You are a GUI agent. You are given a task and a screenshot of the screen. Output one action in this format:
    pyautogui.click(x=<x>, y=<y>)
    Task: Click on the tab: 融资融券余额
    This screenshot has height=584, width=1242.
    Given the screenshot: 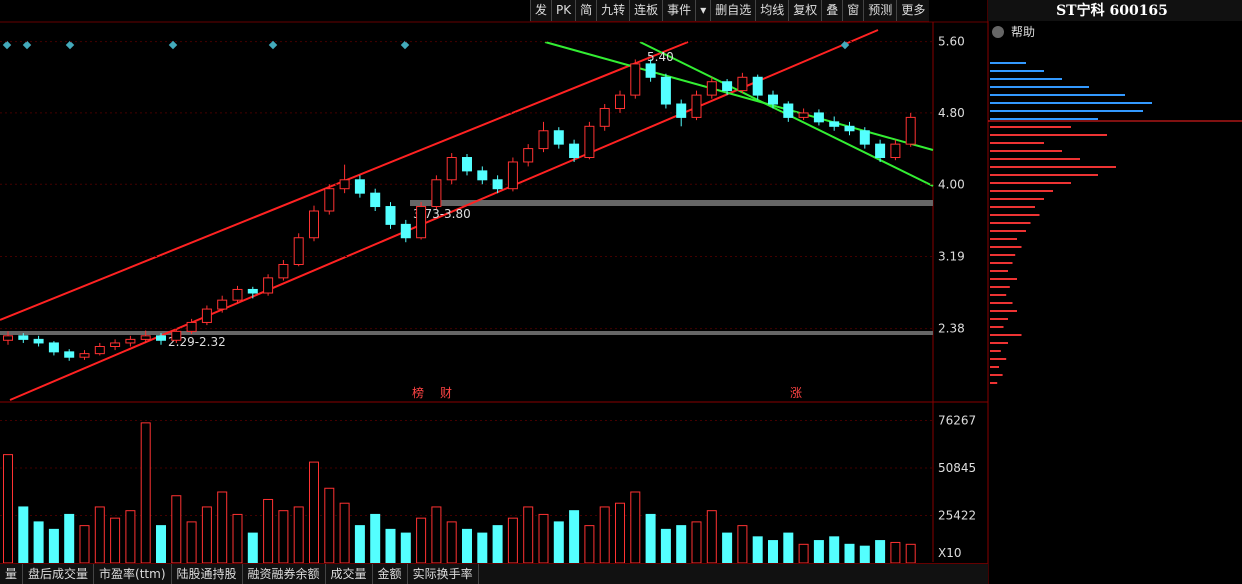 What is the action you would take?
    pyautogui.click(x=284, y=574)
    